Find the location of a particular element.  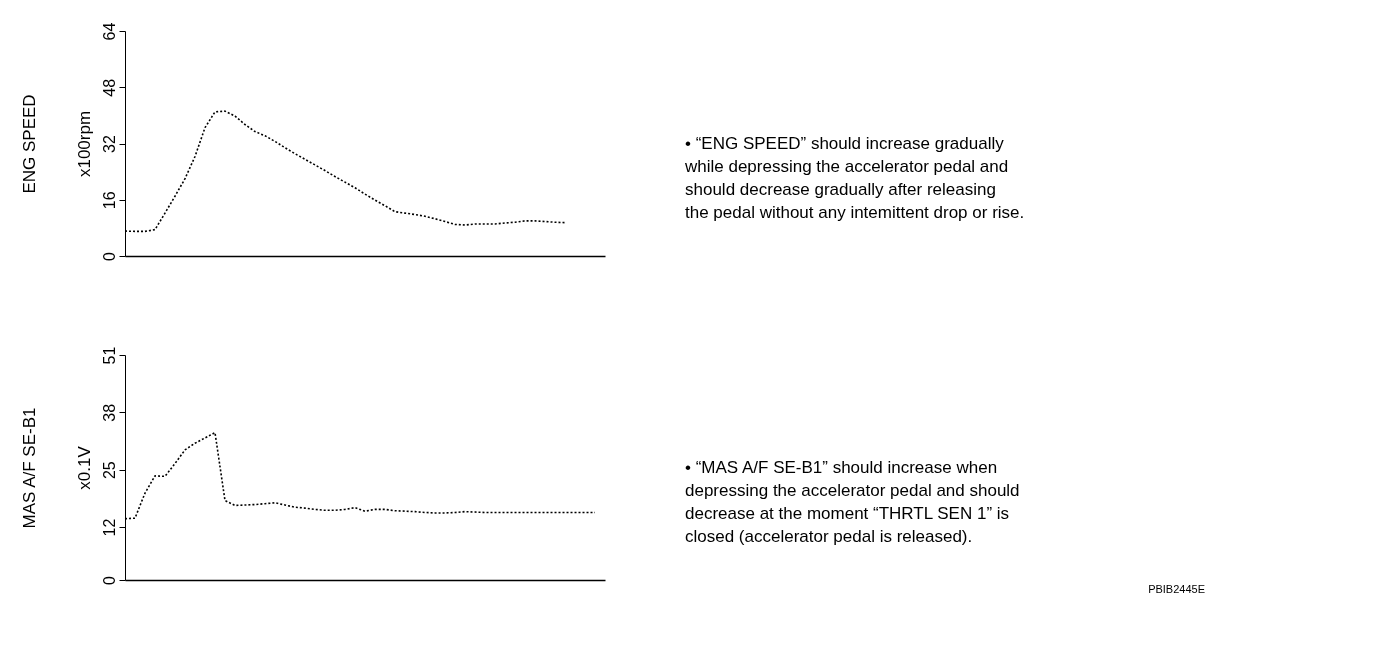

y-axis-title: ENG SPEED is located at coordinates (29, 144).